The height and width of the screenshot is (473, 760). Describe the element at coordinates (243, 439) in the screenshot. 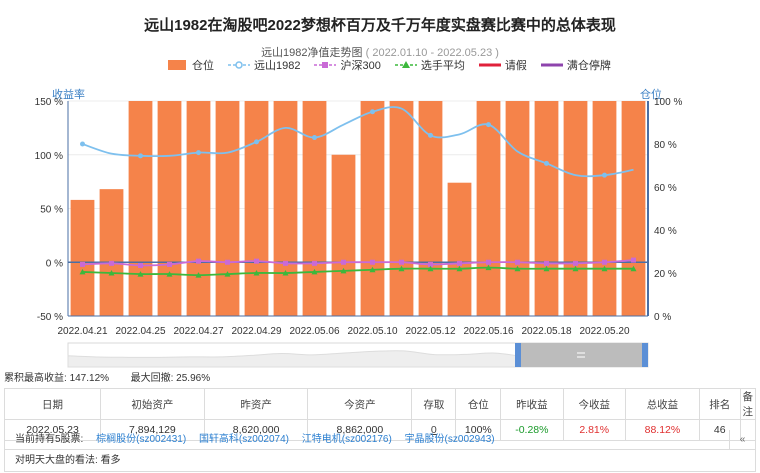

I see `stock-link: 国轩高科(sz002074)` at that location.